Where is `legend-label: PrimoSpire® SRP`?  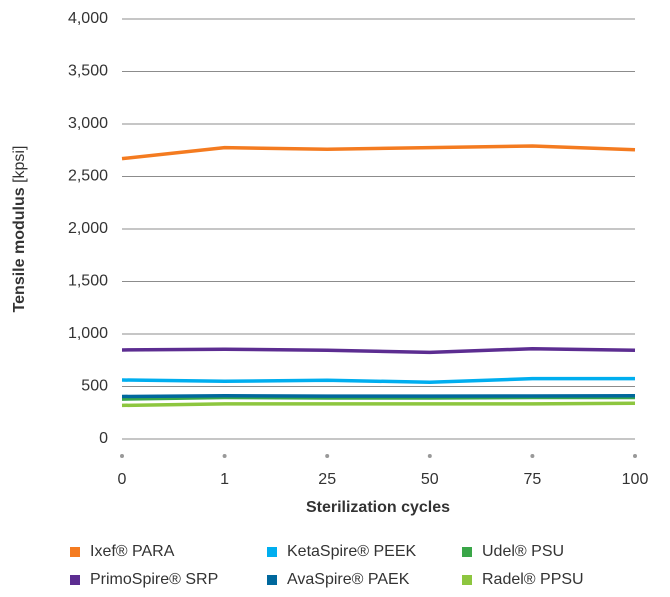 legend-label: PrimoSpire® SRP is located at coordinates (154, 579).